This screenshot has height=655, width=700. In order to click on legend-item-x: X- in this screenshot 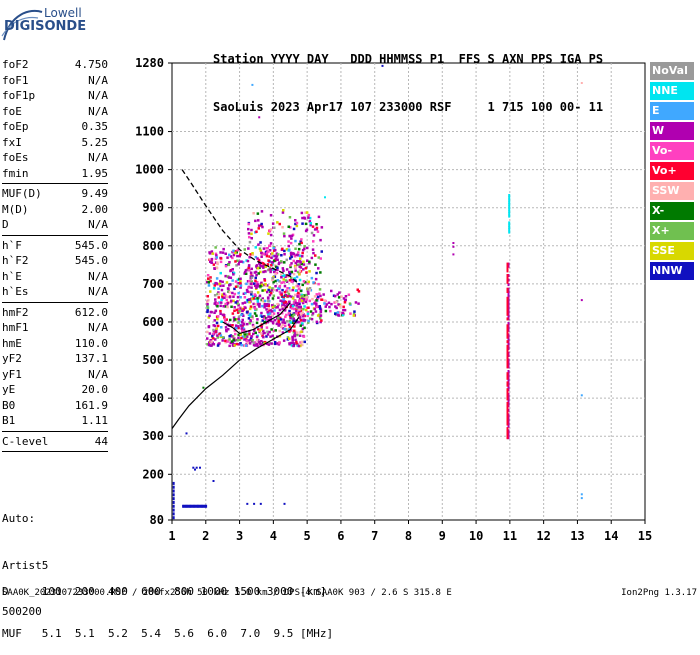, I will do `click(672, 211)`.